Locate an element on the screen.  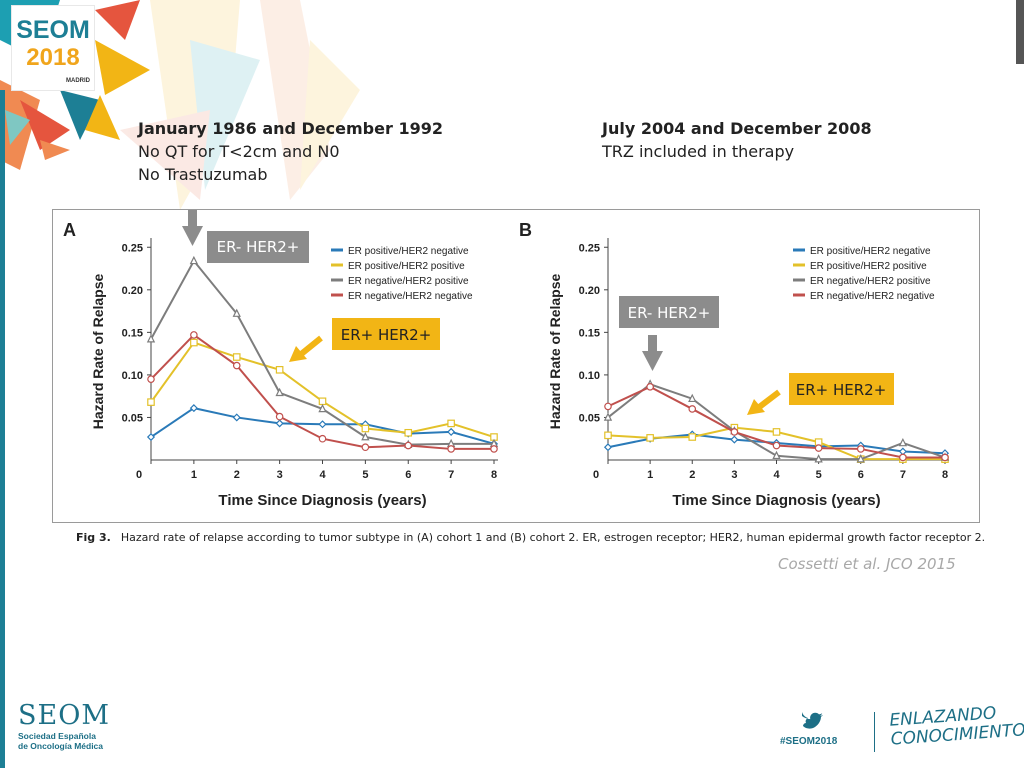
legend-label: ER negative/HER2 positive is located at coordinates (870, 281).